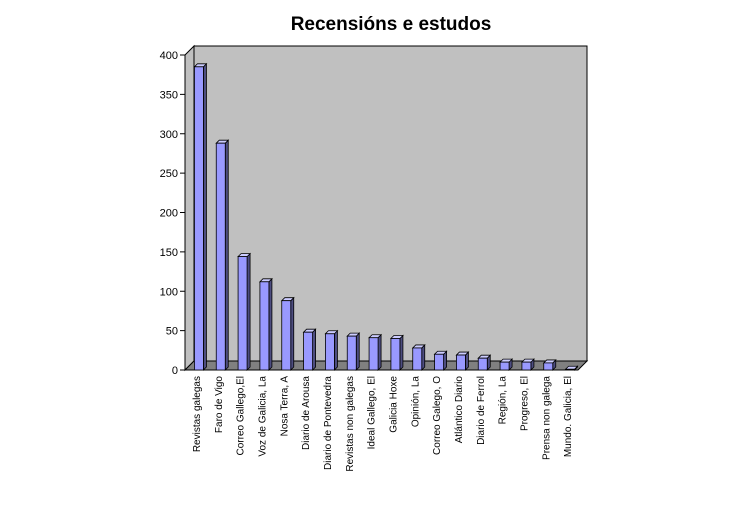 Image resolution: width=729 pixels, height=515 pixels. Describe the element at coordinates (437, 415) in the screenshot. I see `x-tick-label: Correo Galego, O` at that location.